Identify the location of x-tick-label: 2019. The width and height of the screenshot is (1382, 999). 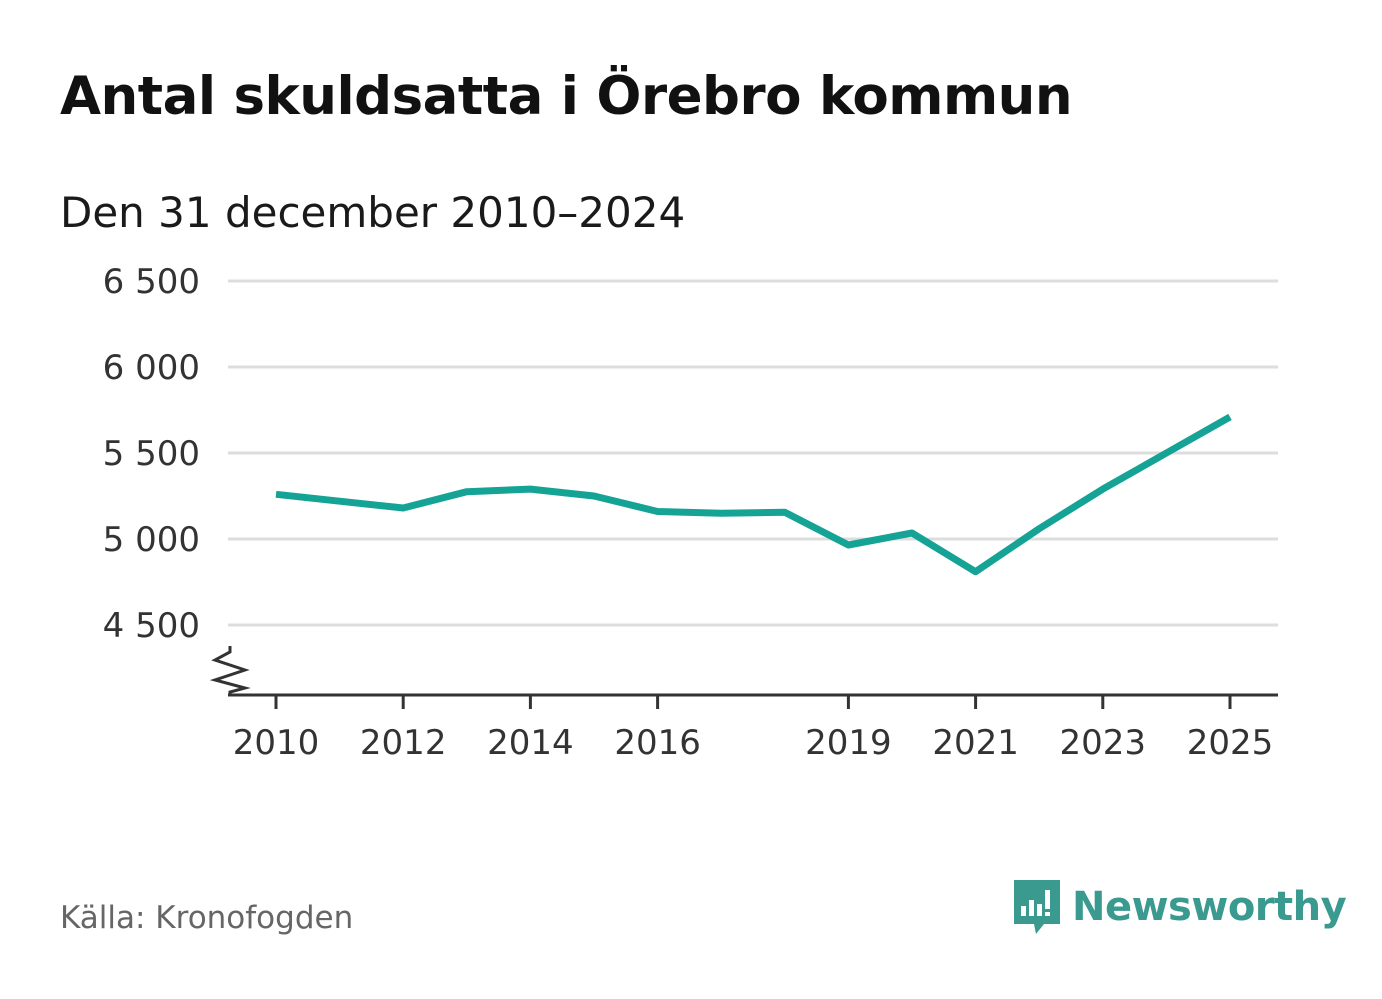
(848, 743).